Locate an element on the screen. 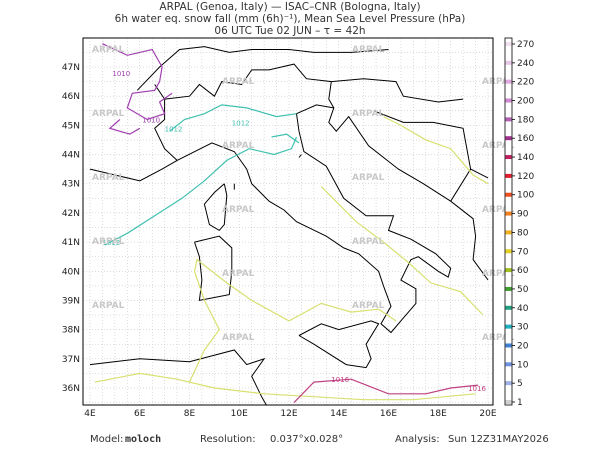 The height and width of the screenshot is (454, 600). lat-label: 43N is located at coordinates (71, 185).